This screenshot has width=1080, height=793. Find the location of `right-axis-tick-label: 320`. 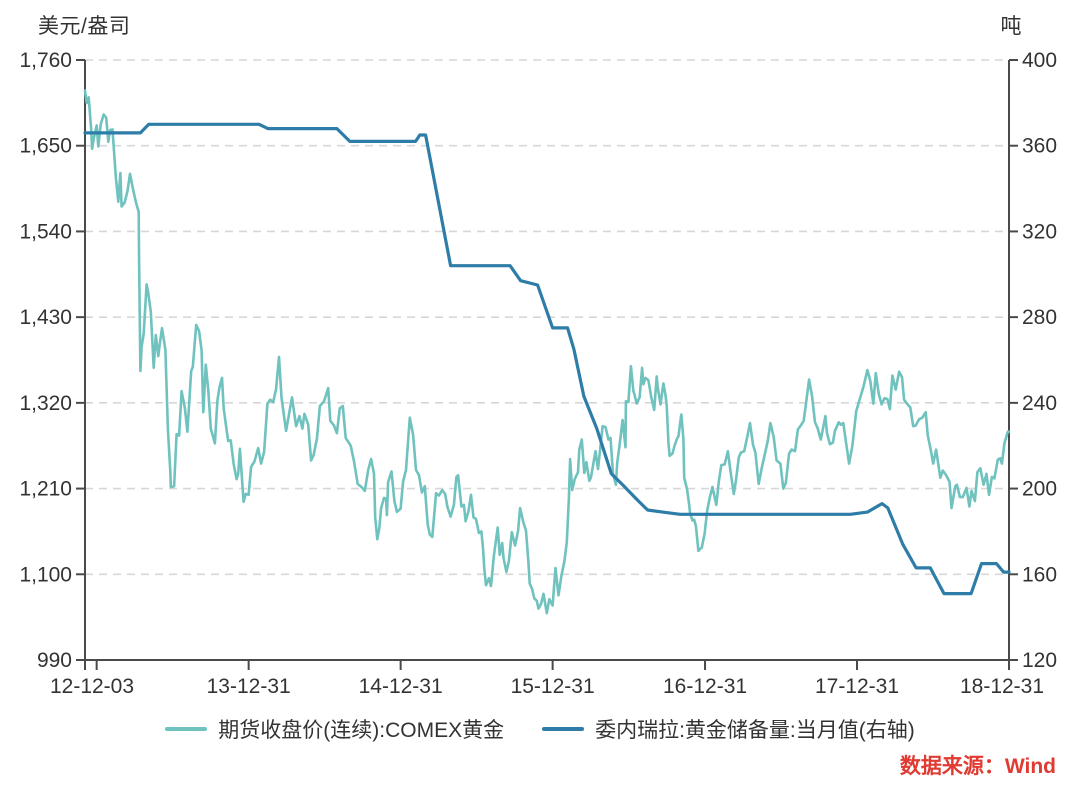

right-axis-tick-label: 320 is located at coordinates (1039, 231).